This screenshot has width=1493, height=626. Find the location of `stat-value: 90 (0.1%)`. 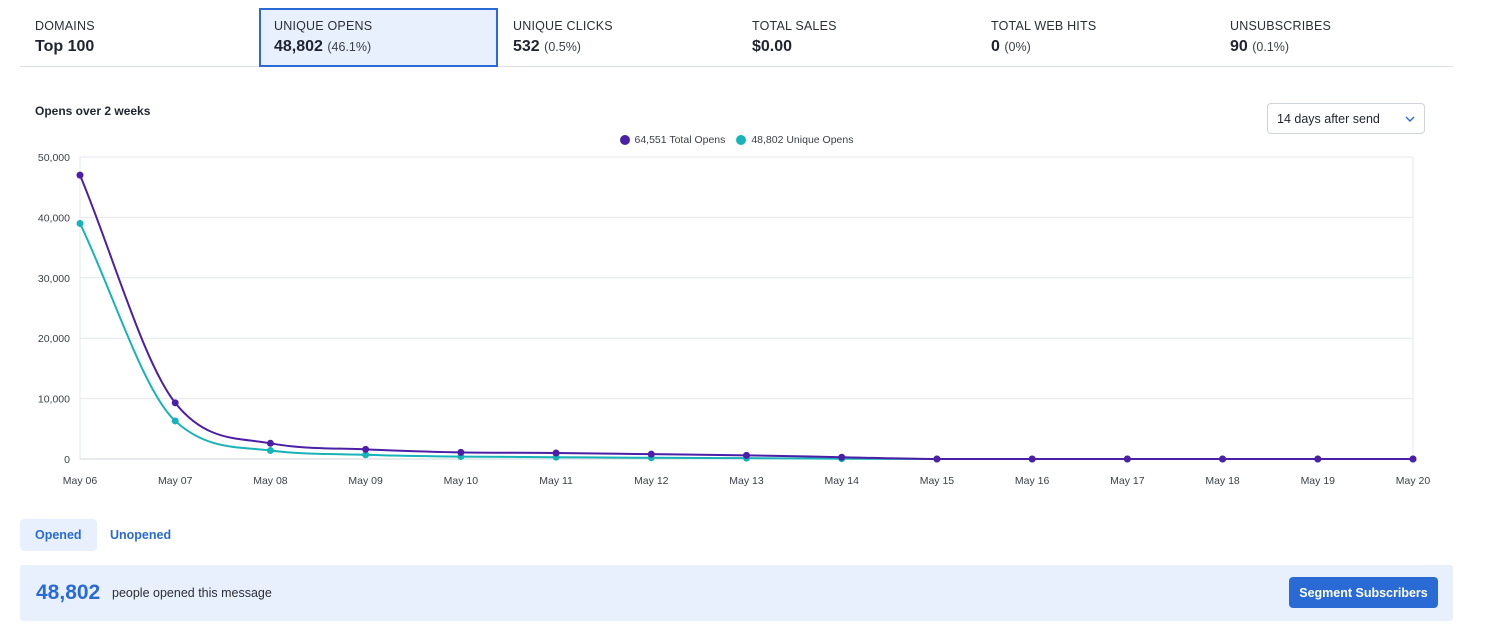

stat-value: 90 (0.1%) is located at coordinates (1260, 46).